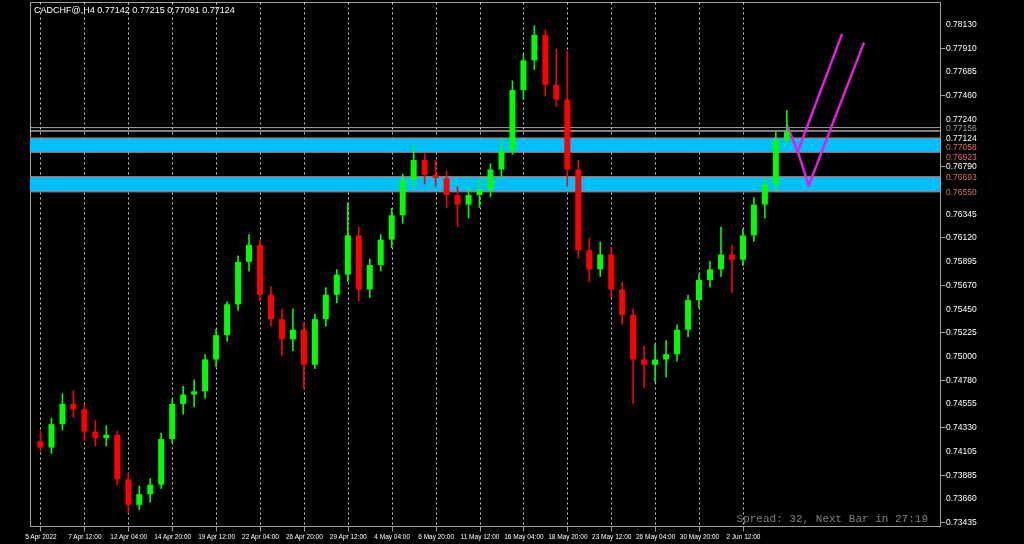 The image size is (1024, 544). I want to click on ref-line-label: 0.76923, so click(961, 156).